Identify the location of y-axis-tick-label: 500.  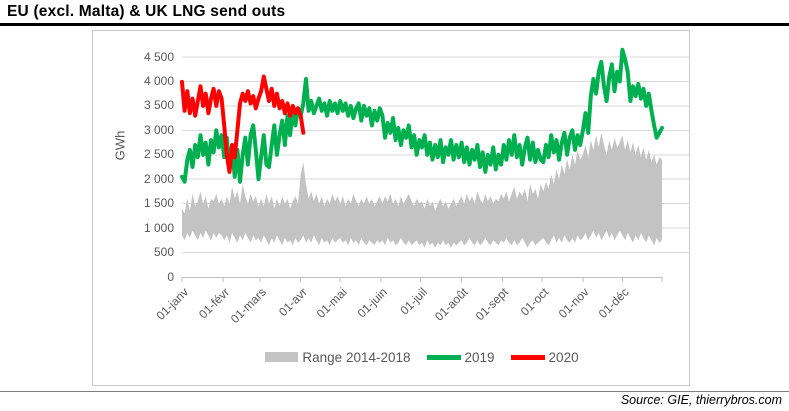
(163, 252).